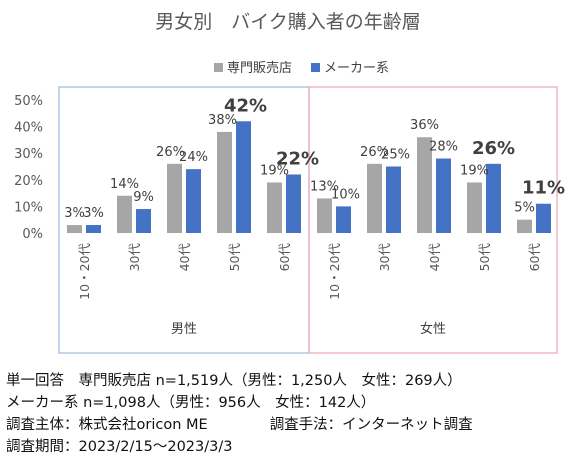 Image resolution: width=577 pixels, height=466 pixels. Describe the element at coordinates (28, 128) in the screenshot. I see `y-tick-label: 40%` at that location.